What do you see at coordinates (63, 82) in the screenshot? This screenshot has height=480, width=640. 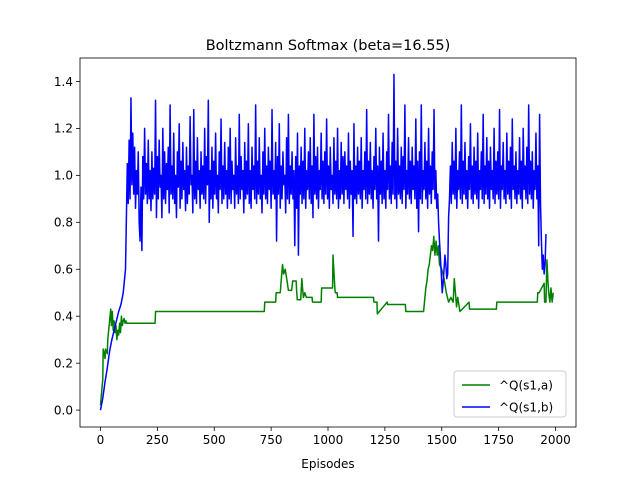 I see `y-tick-label: 1.4` at bounding box center [63, 82].